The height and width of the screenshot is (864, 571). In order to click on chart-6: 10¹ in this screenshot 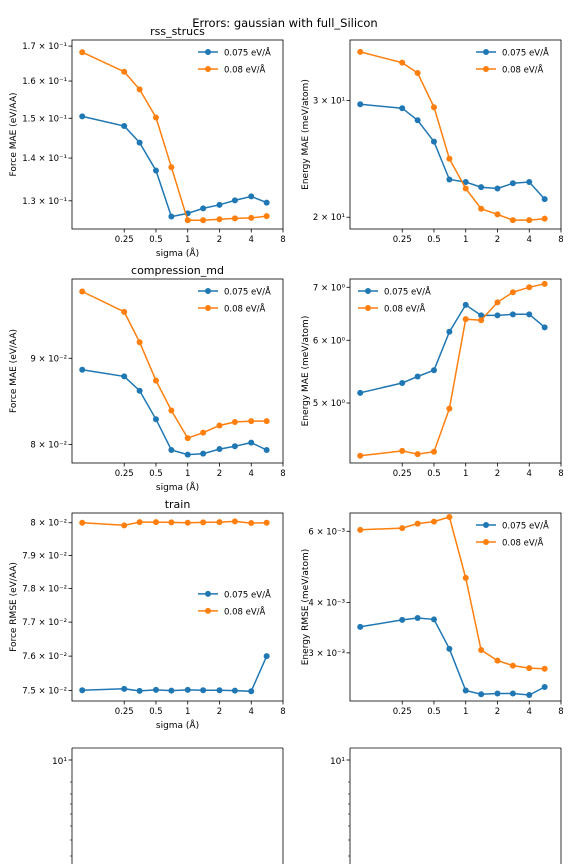, I will do `click(168, 805)`.